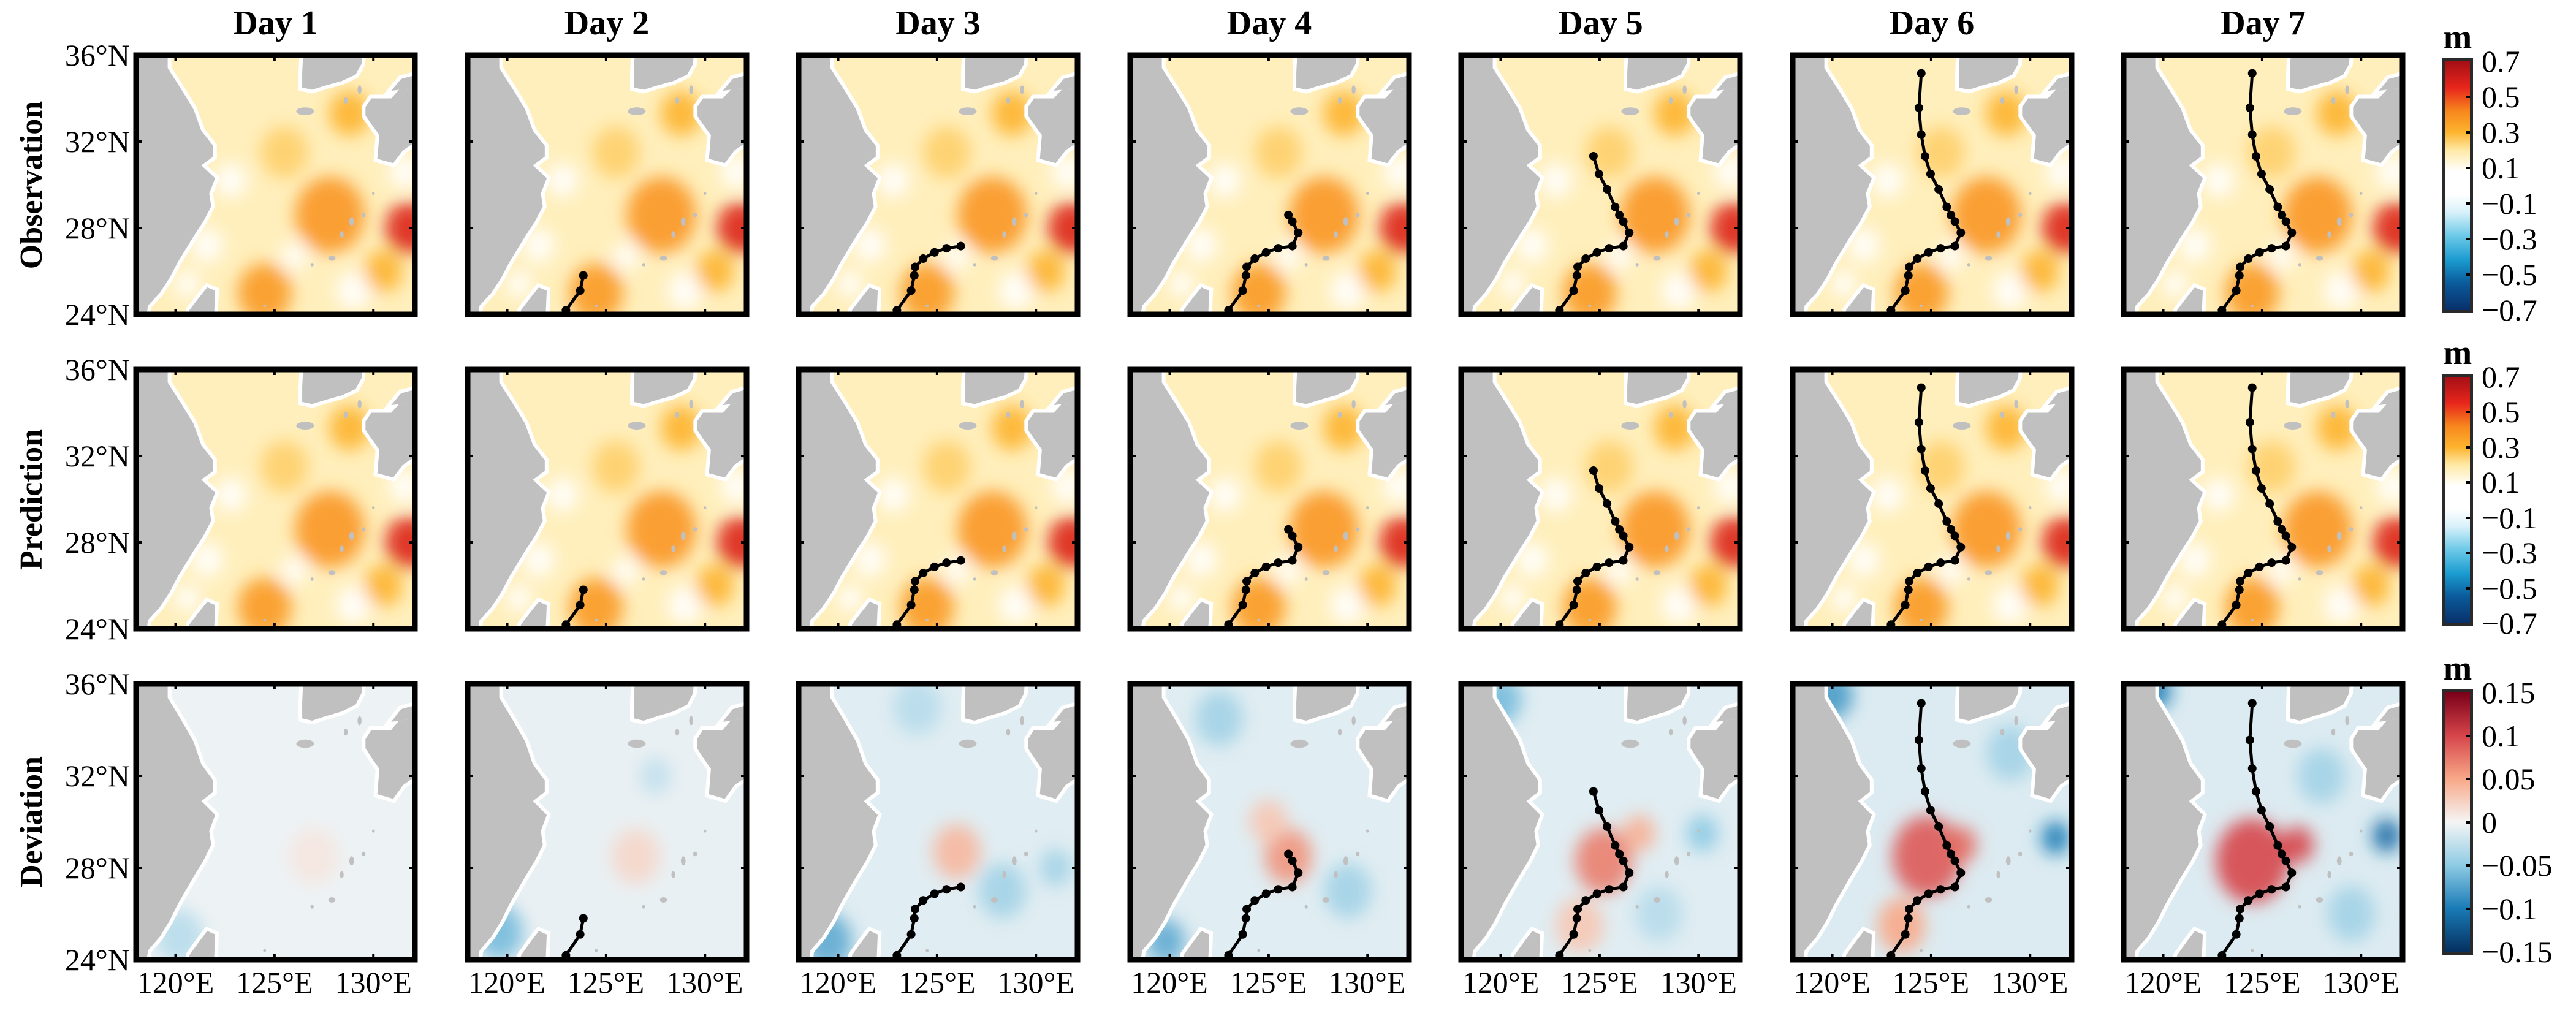 The width and height of the screenshot is (2576, 1013). Describe the element at coordinates (97, 776) in the screenshot. I see `y-tick-label: 32°N` at that location.